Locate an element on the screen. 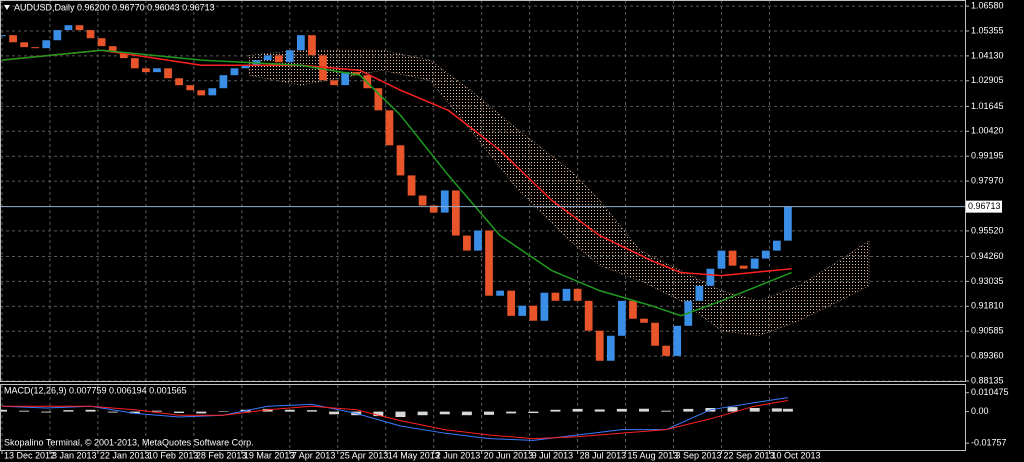 This screenshot has width=1024, height=462. y-tick-label: 1.02905 is located at coordinates (987, 80).